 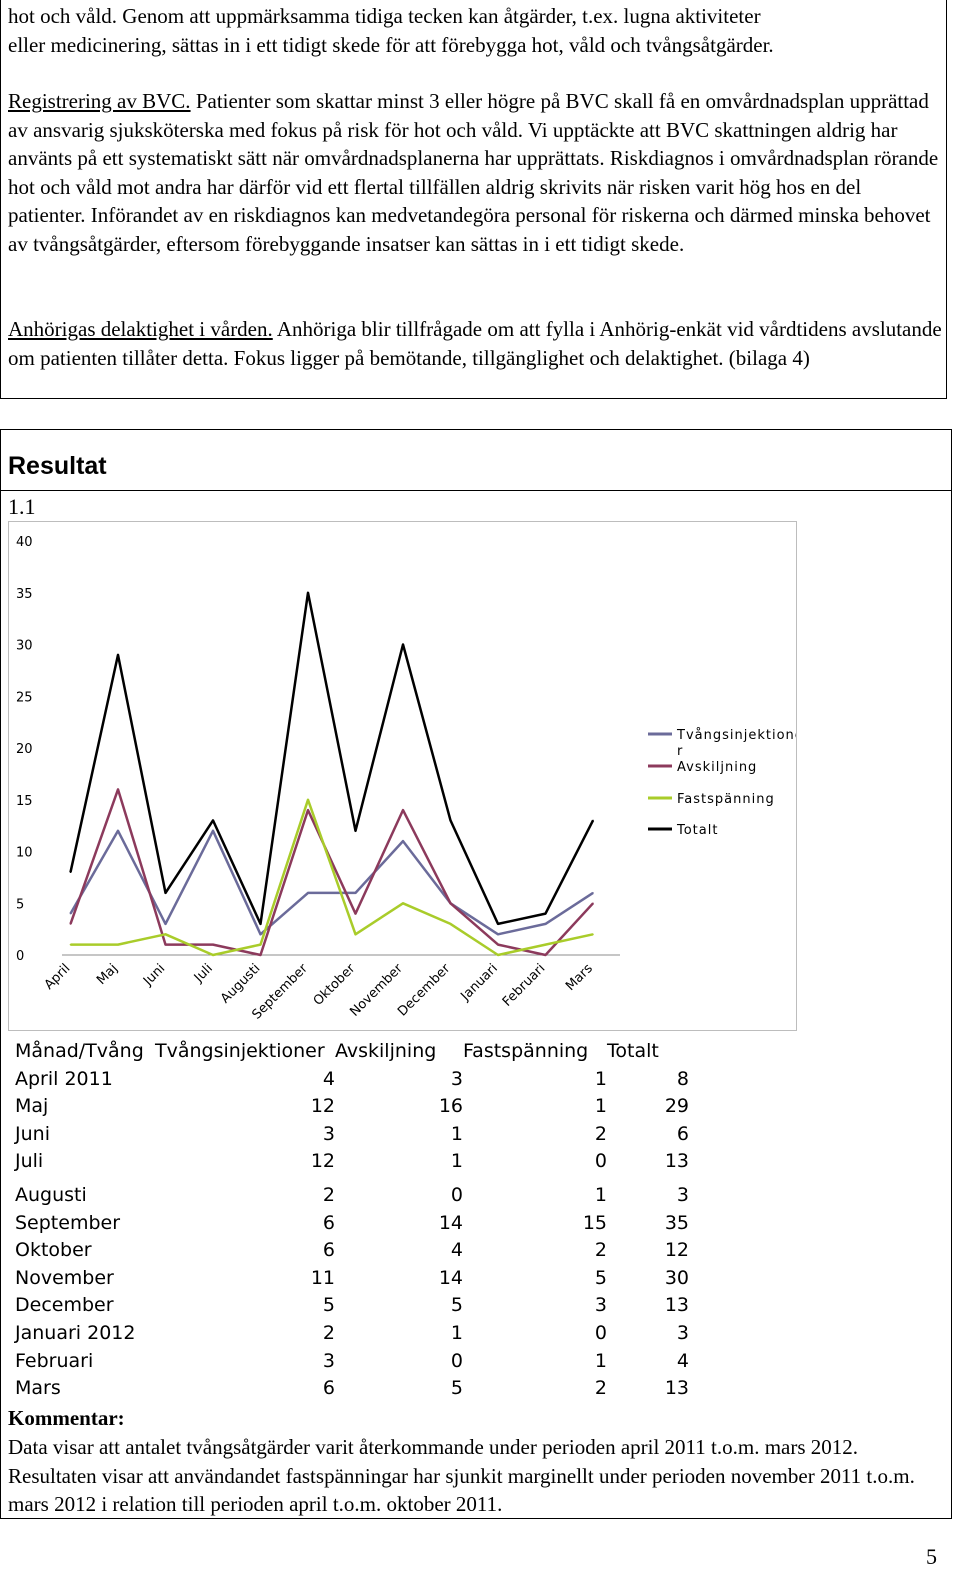 I want to click on y-tick-label: 30, so click(x=24, y=646).